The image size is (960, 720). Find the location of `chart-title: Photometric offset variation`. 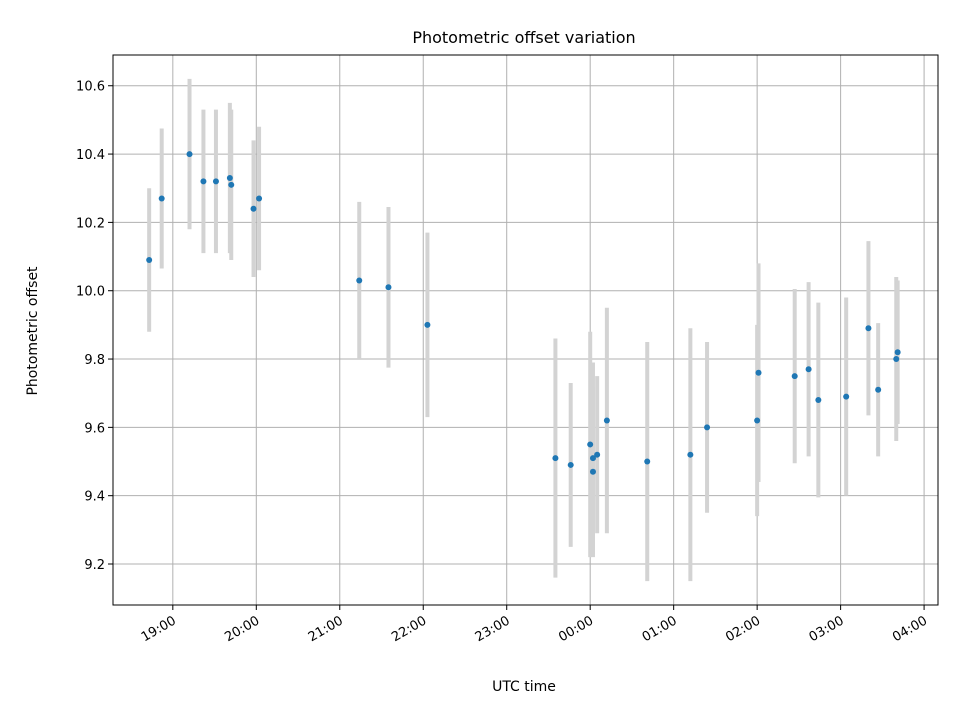

chart-title: Photometric offset variation is located at coordinates (523, 37).